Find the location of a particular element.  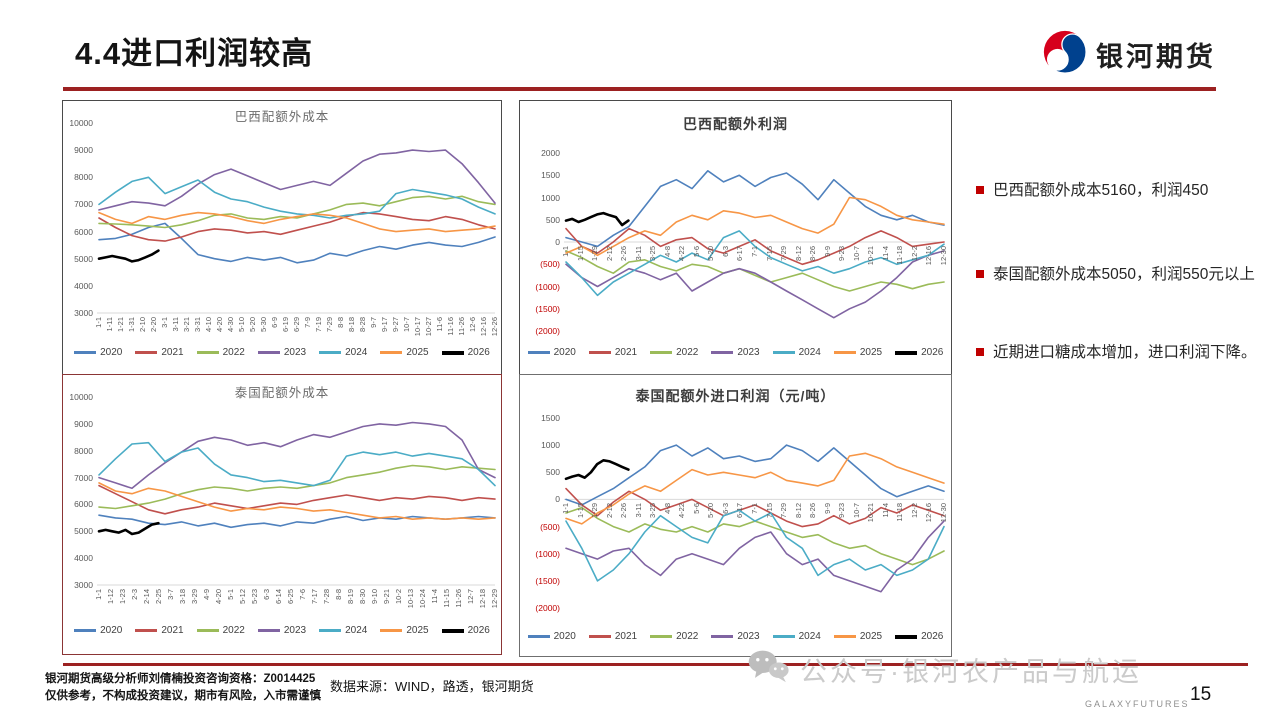

x-axis-tick-label: 11-6 is located at coordinates (439, 324).